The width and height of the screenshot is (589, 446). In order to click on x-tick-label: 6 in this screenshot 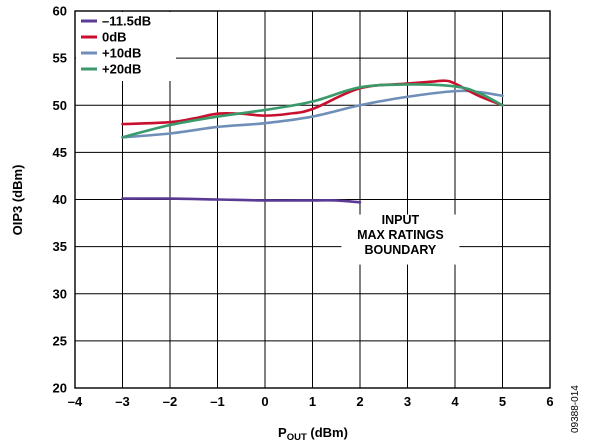, I will do `click(549, 401)`.